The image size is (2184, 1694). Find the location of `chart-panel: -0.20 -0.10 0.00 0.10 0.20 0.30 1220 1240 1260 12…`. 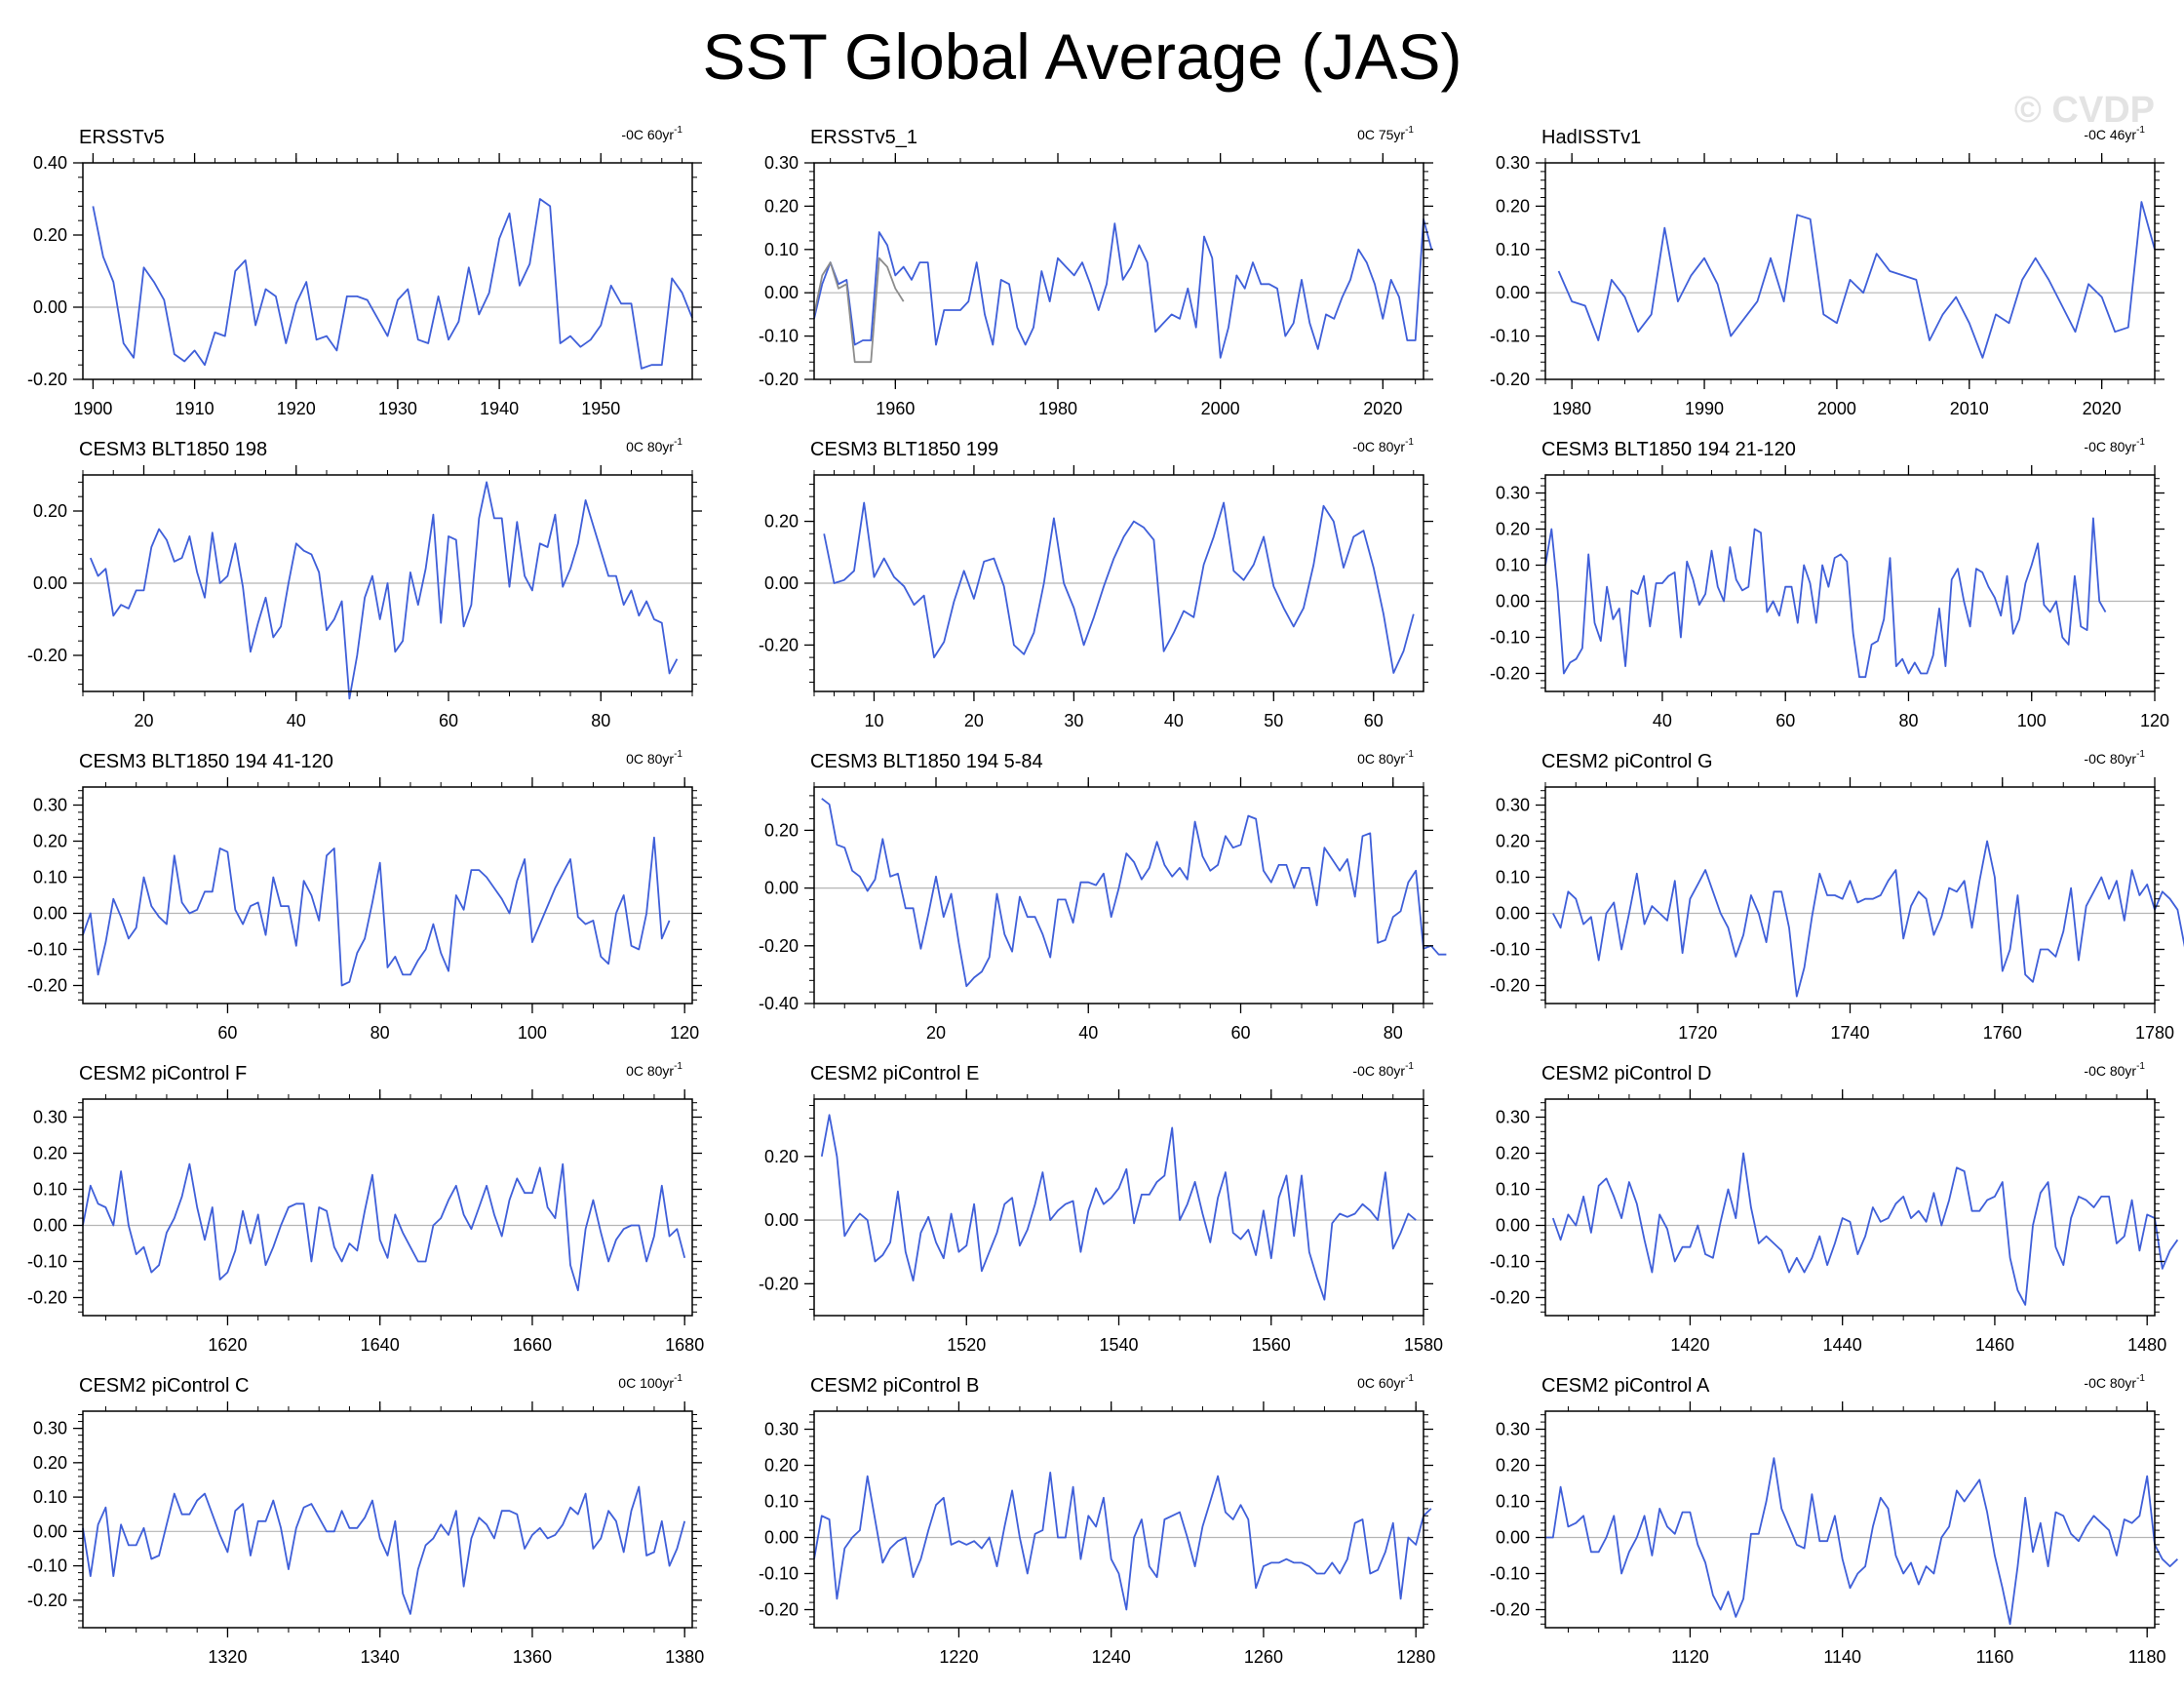

chart-panel: -0.20 -0.10 0.00 0.10 0.20 0.30 1220 1240 1260 12… is located at coordinates (1097, 1520).